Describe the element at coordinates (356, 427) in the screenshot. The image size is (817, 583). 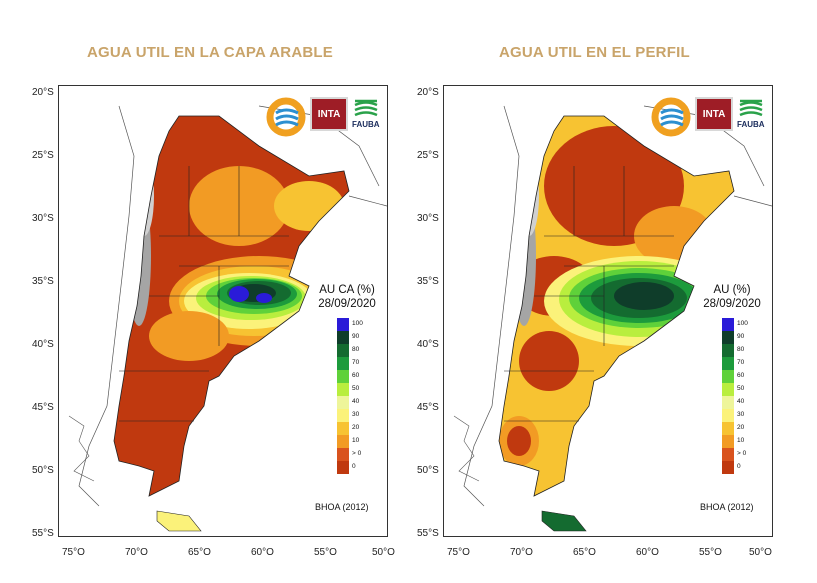
I see `legend-label: 20` at that location.